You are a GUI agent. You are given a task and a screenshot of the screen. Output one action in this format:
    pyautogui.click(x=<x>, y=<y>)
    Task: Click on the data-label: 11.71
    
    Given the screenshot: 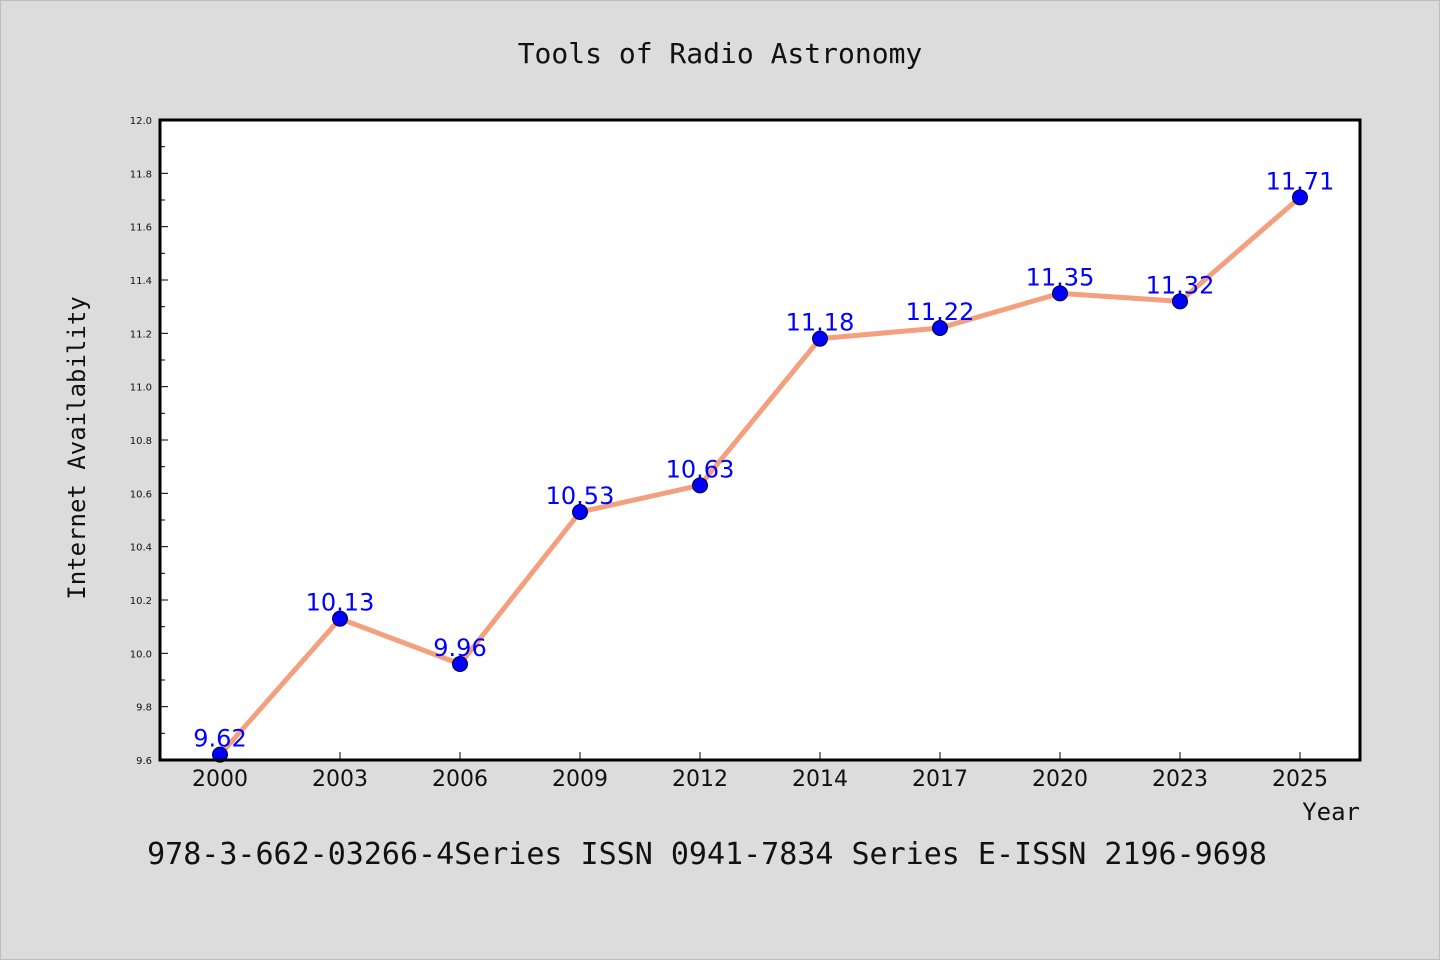 What is the action you would take?
    pyautogui.click(x=1300, y=181)
    